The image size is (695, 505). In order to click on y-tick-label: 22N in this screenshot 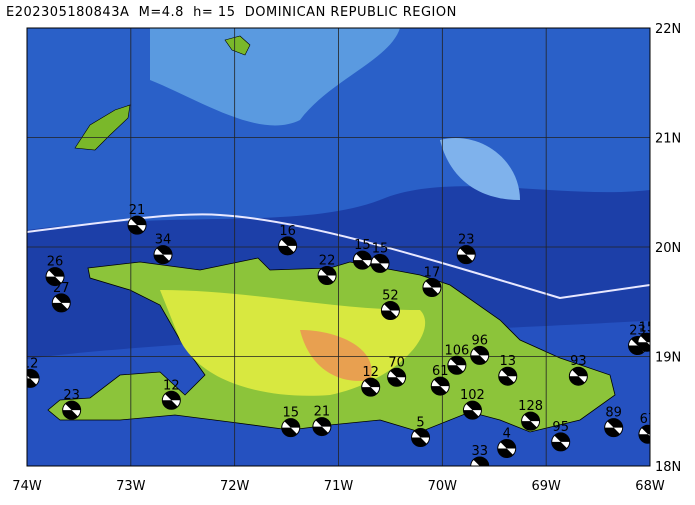, I will do `click(668, 29)`.